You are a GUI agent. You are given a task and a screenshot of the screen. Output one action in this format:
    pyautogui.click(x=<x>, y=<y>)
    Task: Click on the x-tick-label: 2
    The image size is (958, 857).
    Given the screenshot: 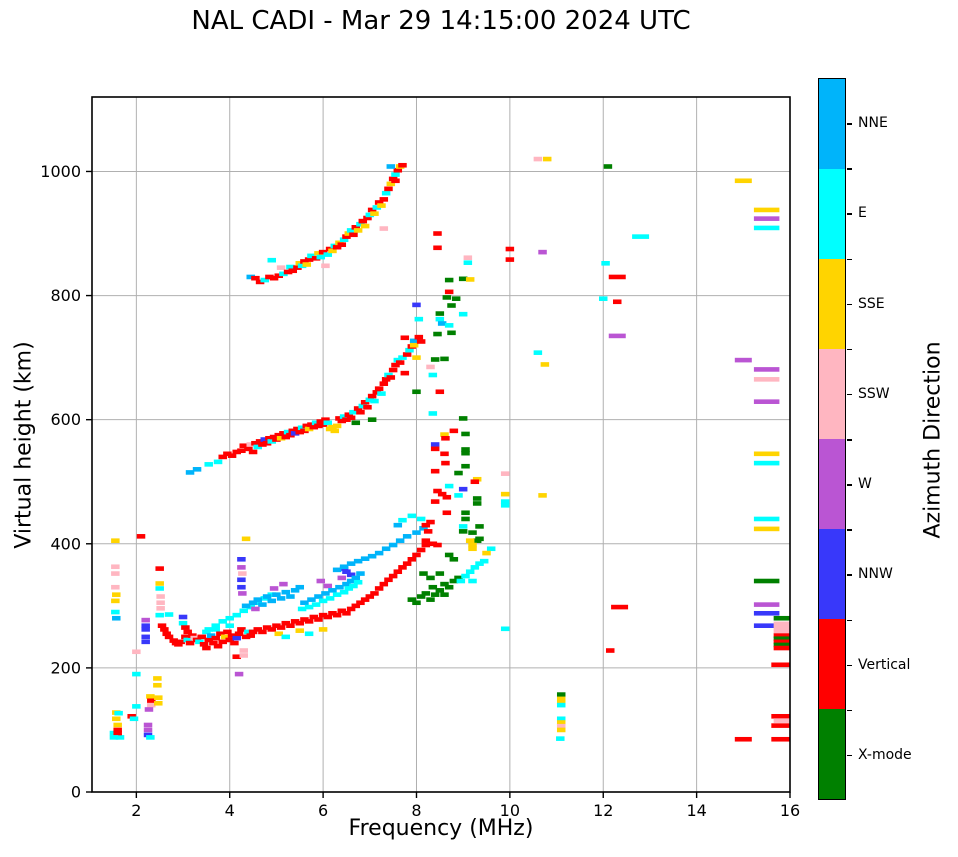 What is the action you would take?
    pyautogui.click(x=136, y=810)
    